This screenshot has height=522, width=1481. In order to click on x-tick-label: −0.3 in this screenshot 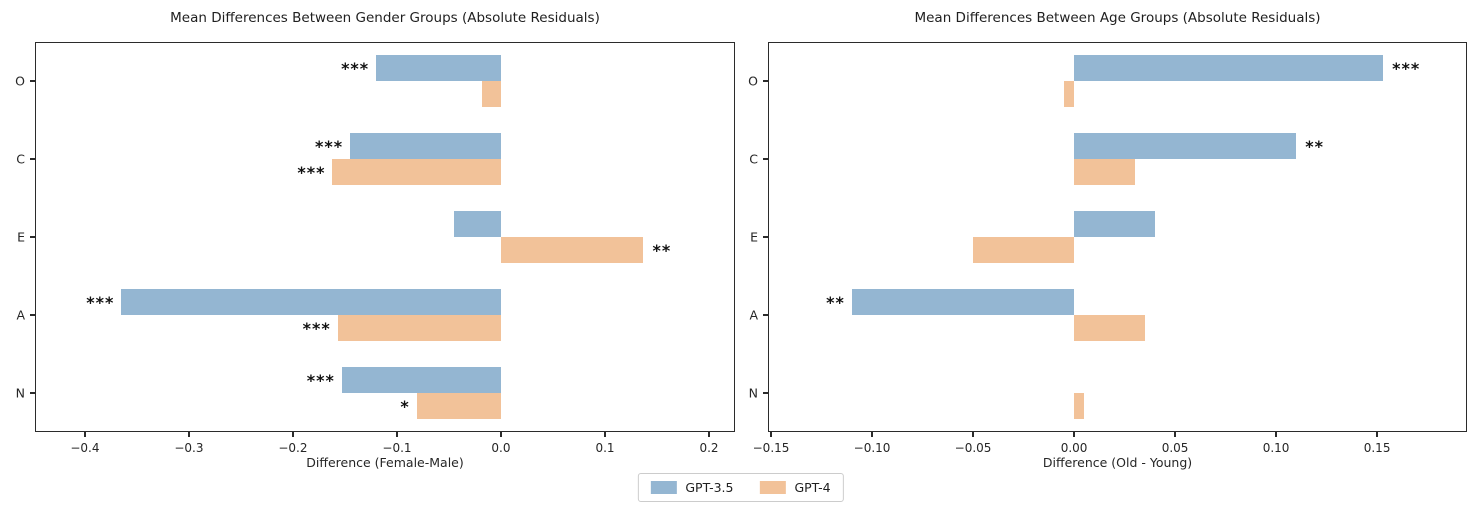, I will do `click(189, 448)`.